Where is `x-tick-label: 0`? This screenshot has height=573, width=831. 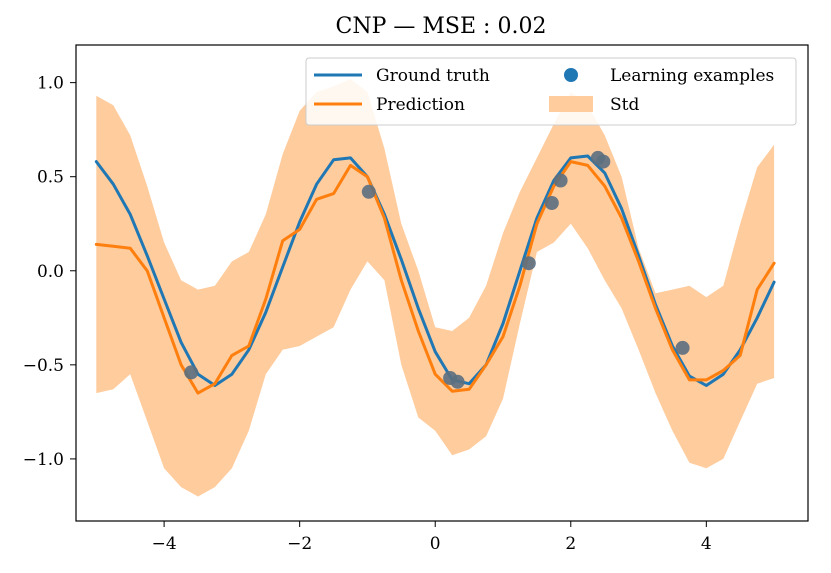
x-tick-label: 0 is located at coordinates (435, 544).